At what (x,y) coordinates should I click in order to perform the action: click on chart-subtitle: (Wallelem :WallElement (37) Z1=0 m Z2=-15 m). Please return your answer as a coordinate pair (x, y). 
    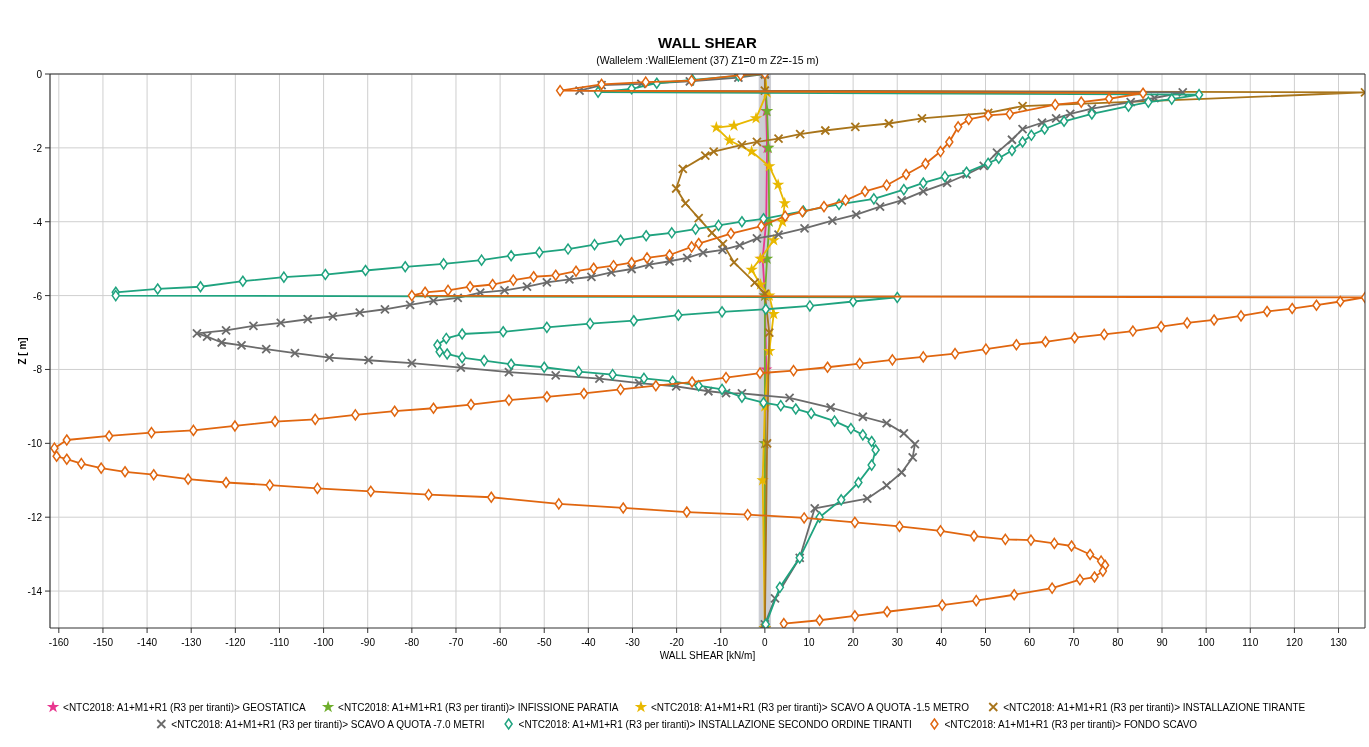
    Looking at the image, I should click on (707, 60).